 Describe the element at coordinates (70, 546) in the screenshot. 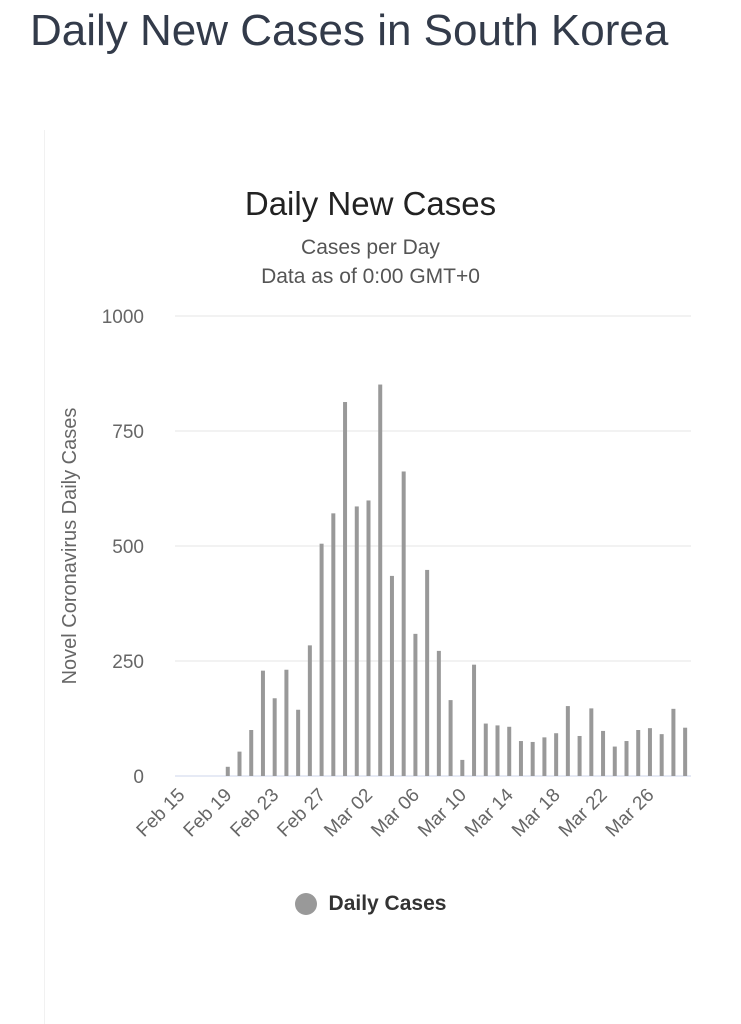

I see `y-axis-label: Novel Coronavirus Daily Cases` at that location.